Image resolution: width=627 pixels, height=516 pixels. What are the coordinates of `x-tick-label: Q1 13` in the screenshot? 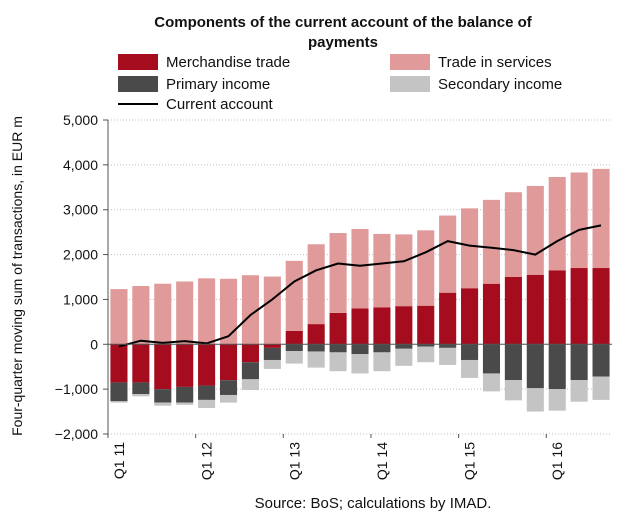 It's located at (294, 461).